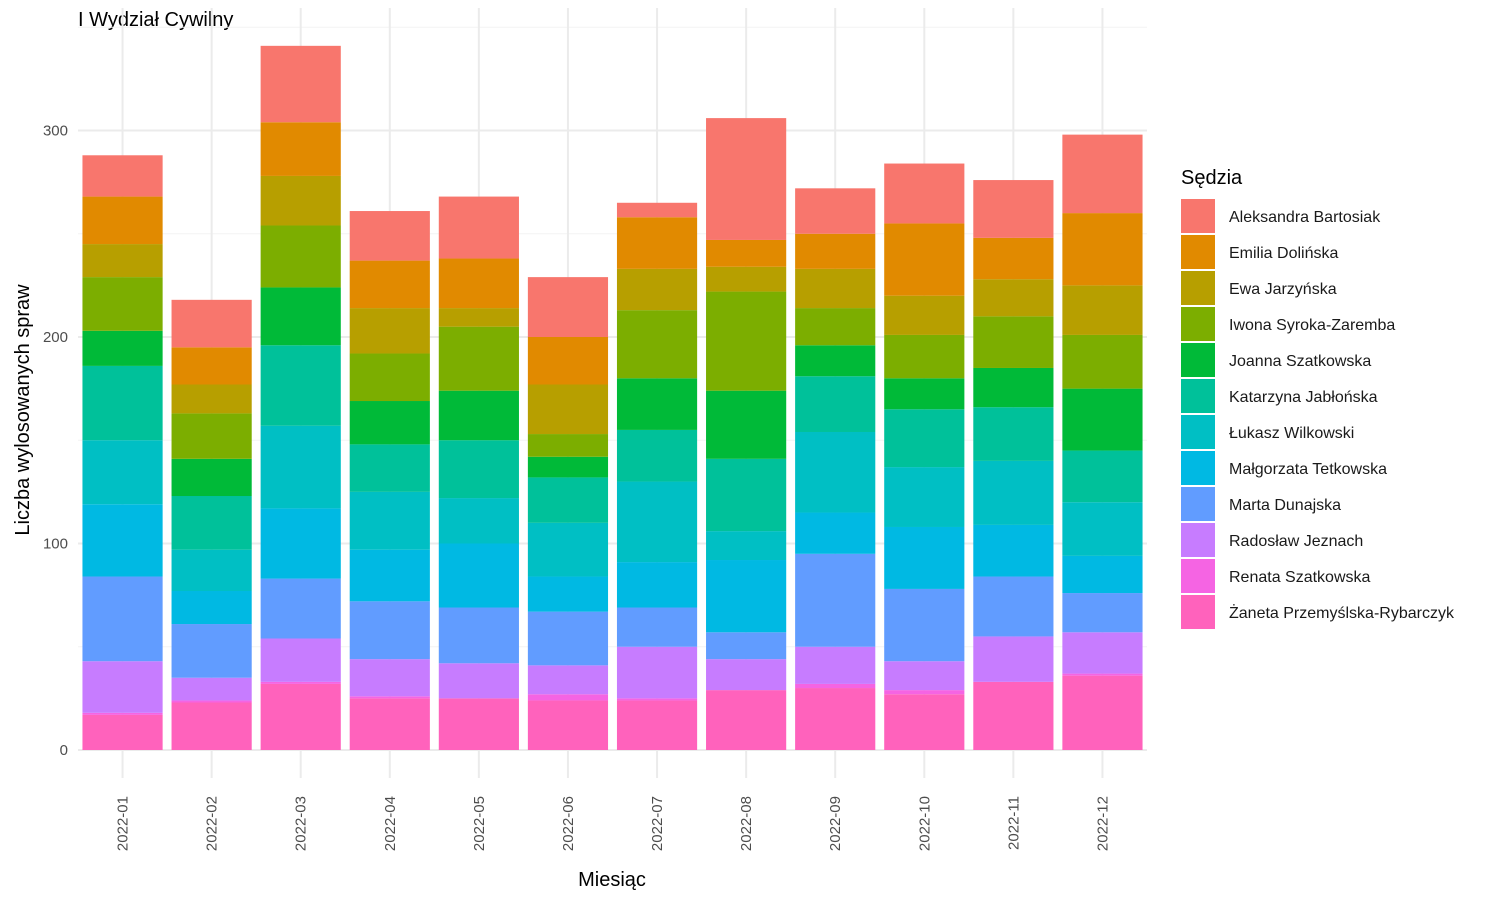  I want to click on x-axis-title: Miesiąc, so click(612, 880).